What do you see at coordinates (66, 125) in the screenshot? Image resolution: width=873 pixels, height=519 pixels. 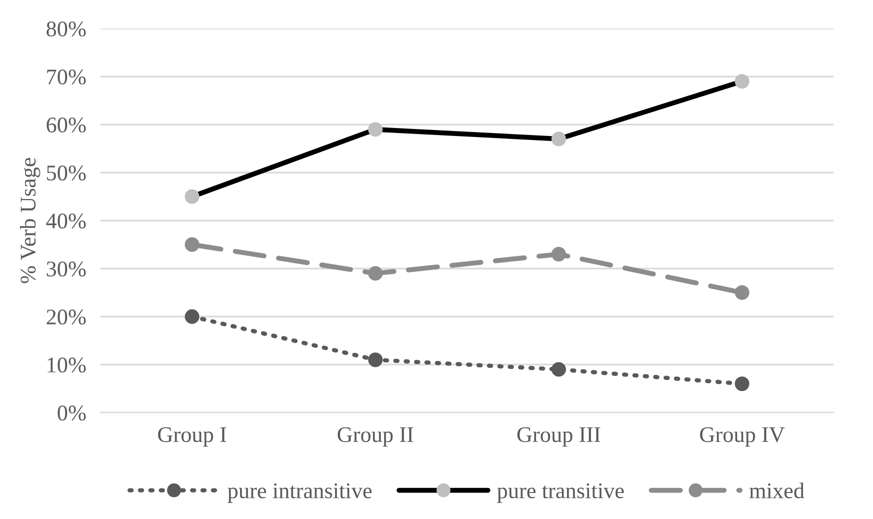 I see `y-tick-label: 60%` at bounding box center [66, 125].